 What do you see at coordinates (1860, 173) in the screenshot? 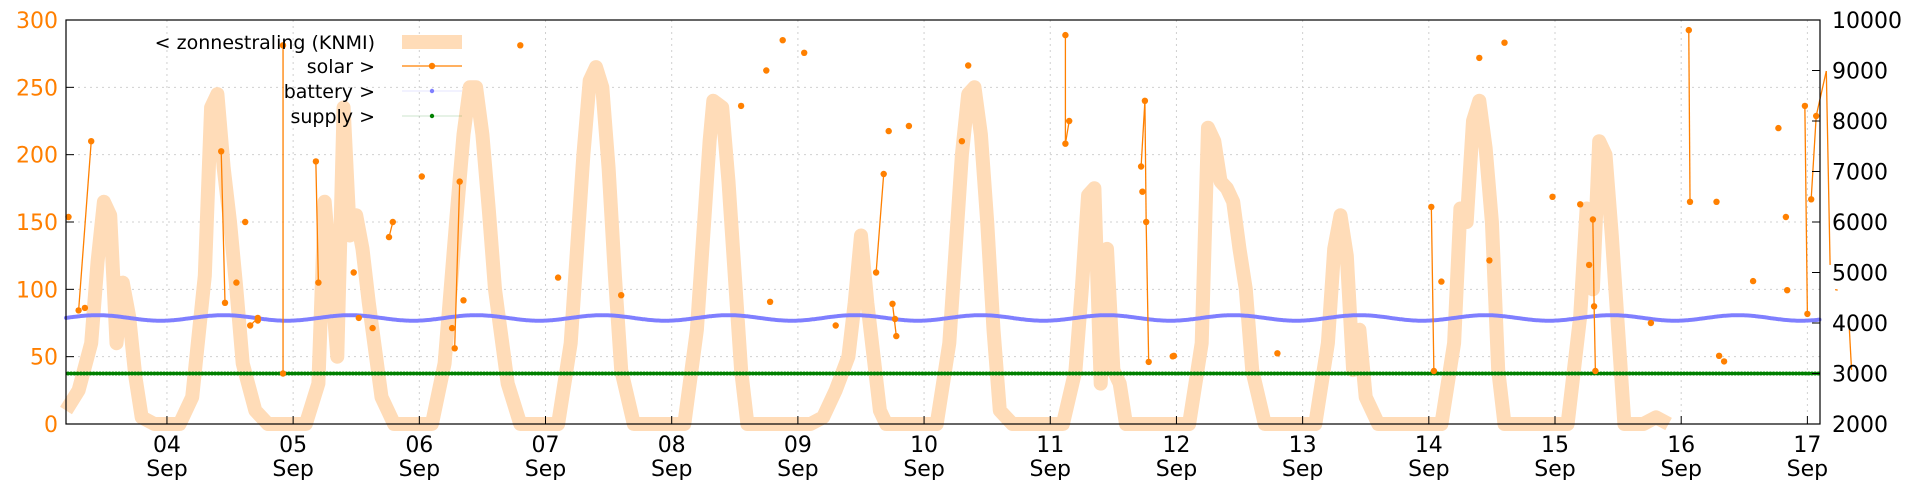
I see `right-tick-label: 7000` at bounding box center [1860, 173].